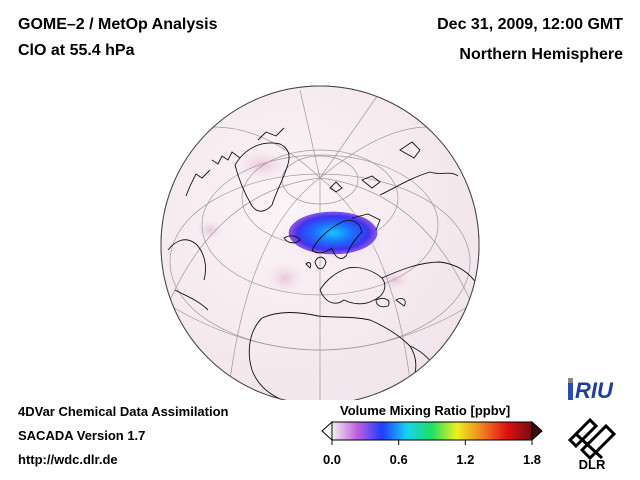 This screenshot has width=640, height=480. What do you see at coordinates (82, 435) in the screenshot?
I see `footer-version: SACADA Version 1.7` at bounding box center [82, 435].